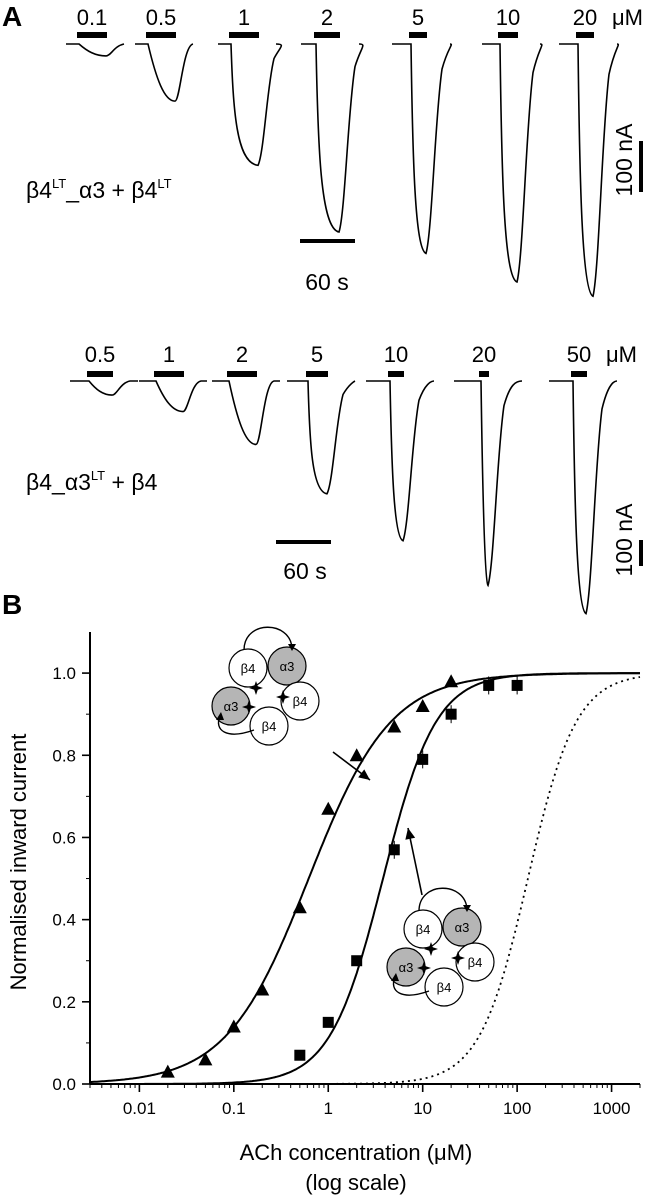  I want to click on concentration-label: 50, so click(579, 354).